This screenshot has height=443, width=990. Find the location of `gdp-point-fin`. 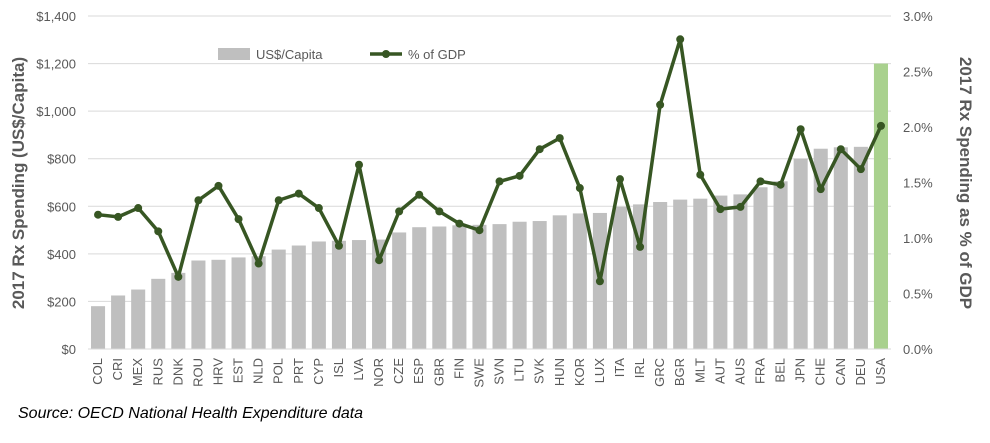

gdp-point-fin is located at coordinates (459, 223).